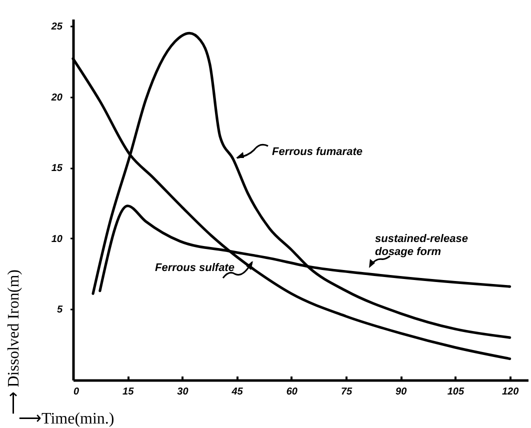 The width and height of the screenshot is (531, 428). I want to click on x-tick-label: 30, so click(183, 392).